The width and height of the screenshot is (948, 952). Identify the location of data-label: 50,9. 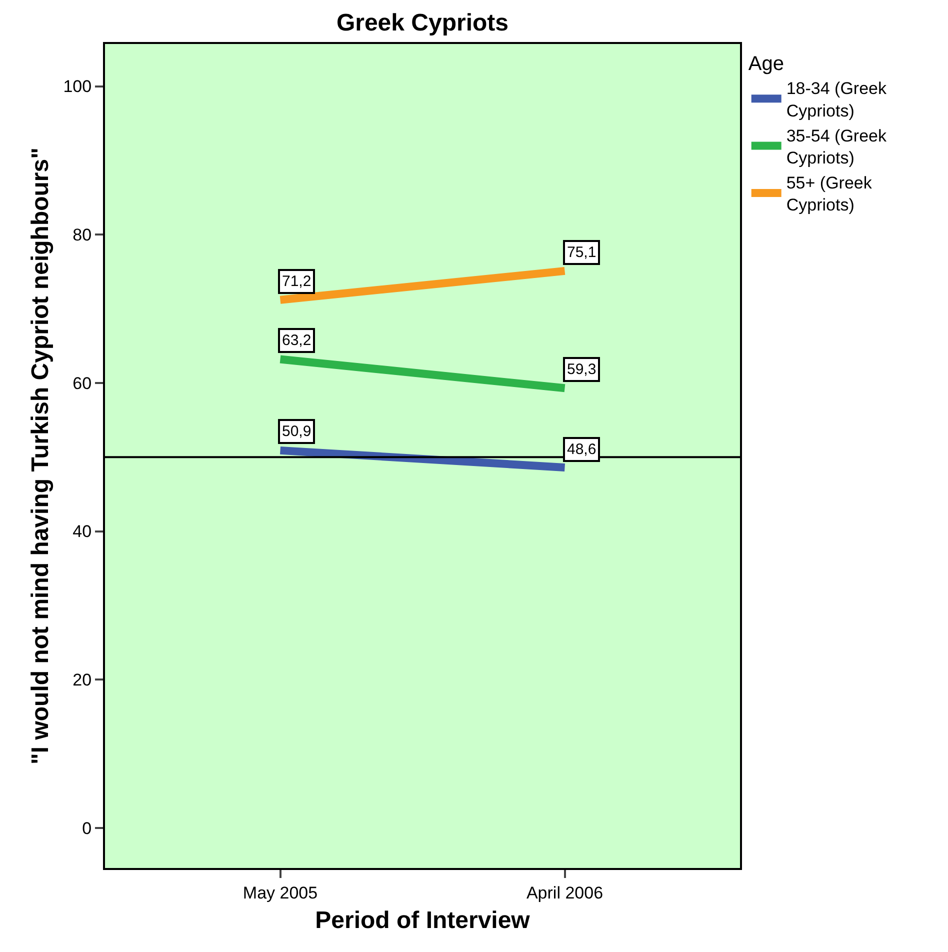
(297, 431).